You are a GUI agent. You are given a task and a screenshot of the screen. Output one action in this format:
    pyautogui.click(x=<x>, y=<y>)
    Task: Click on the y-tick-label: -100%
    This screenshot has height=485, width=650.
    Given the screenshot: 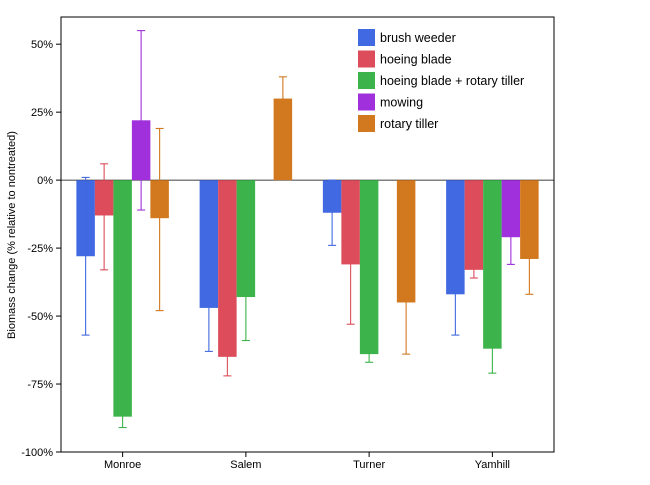 What is the action you would take?
    pyautogui.click(x=37, y=453)
    